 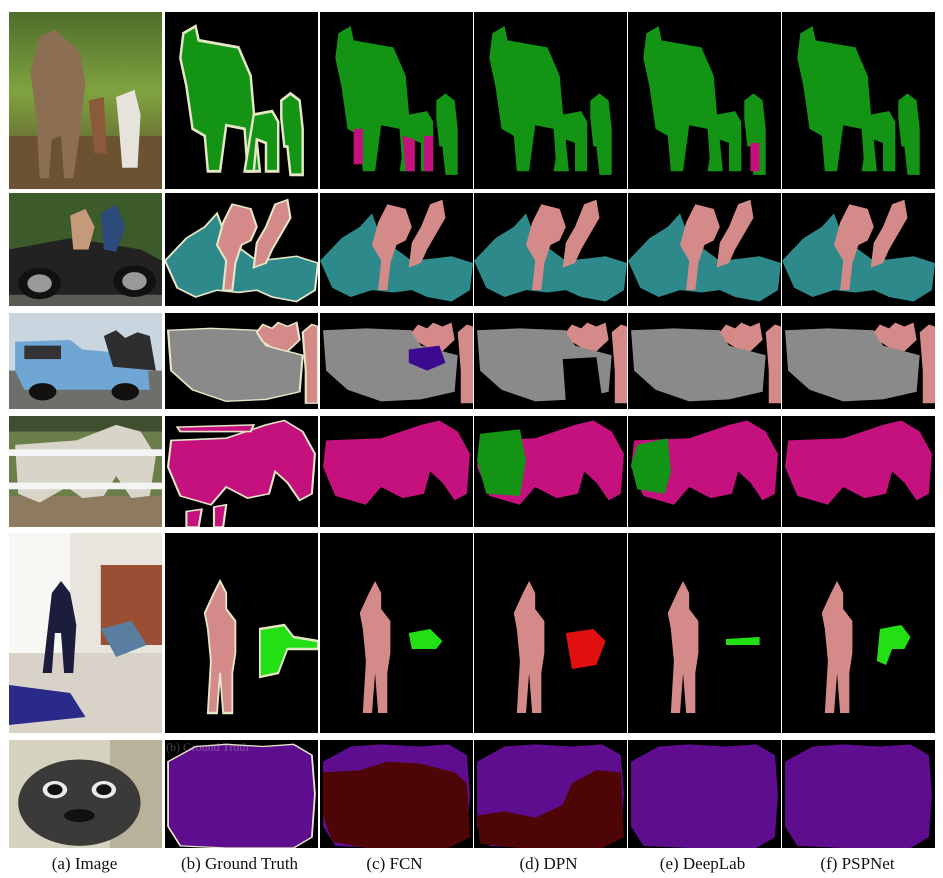 I want to click on truck-deeplab-panel, so click(x=704, y=361).